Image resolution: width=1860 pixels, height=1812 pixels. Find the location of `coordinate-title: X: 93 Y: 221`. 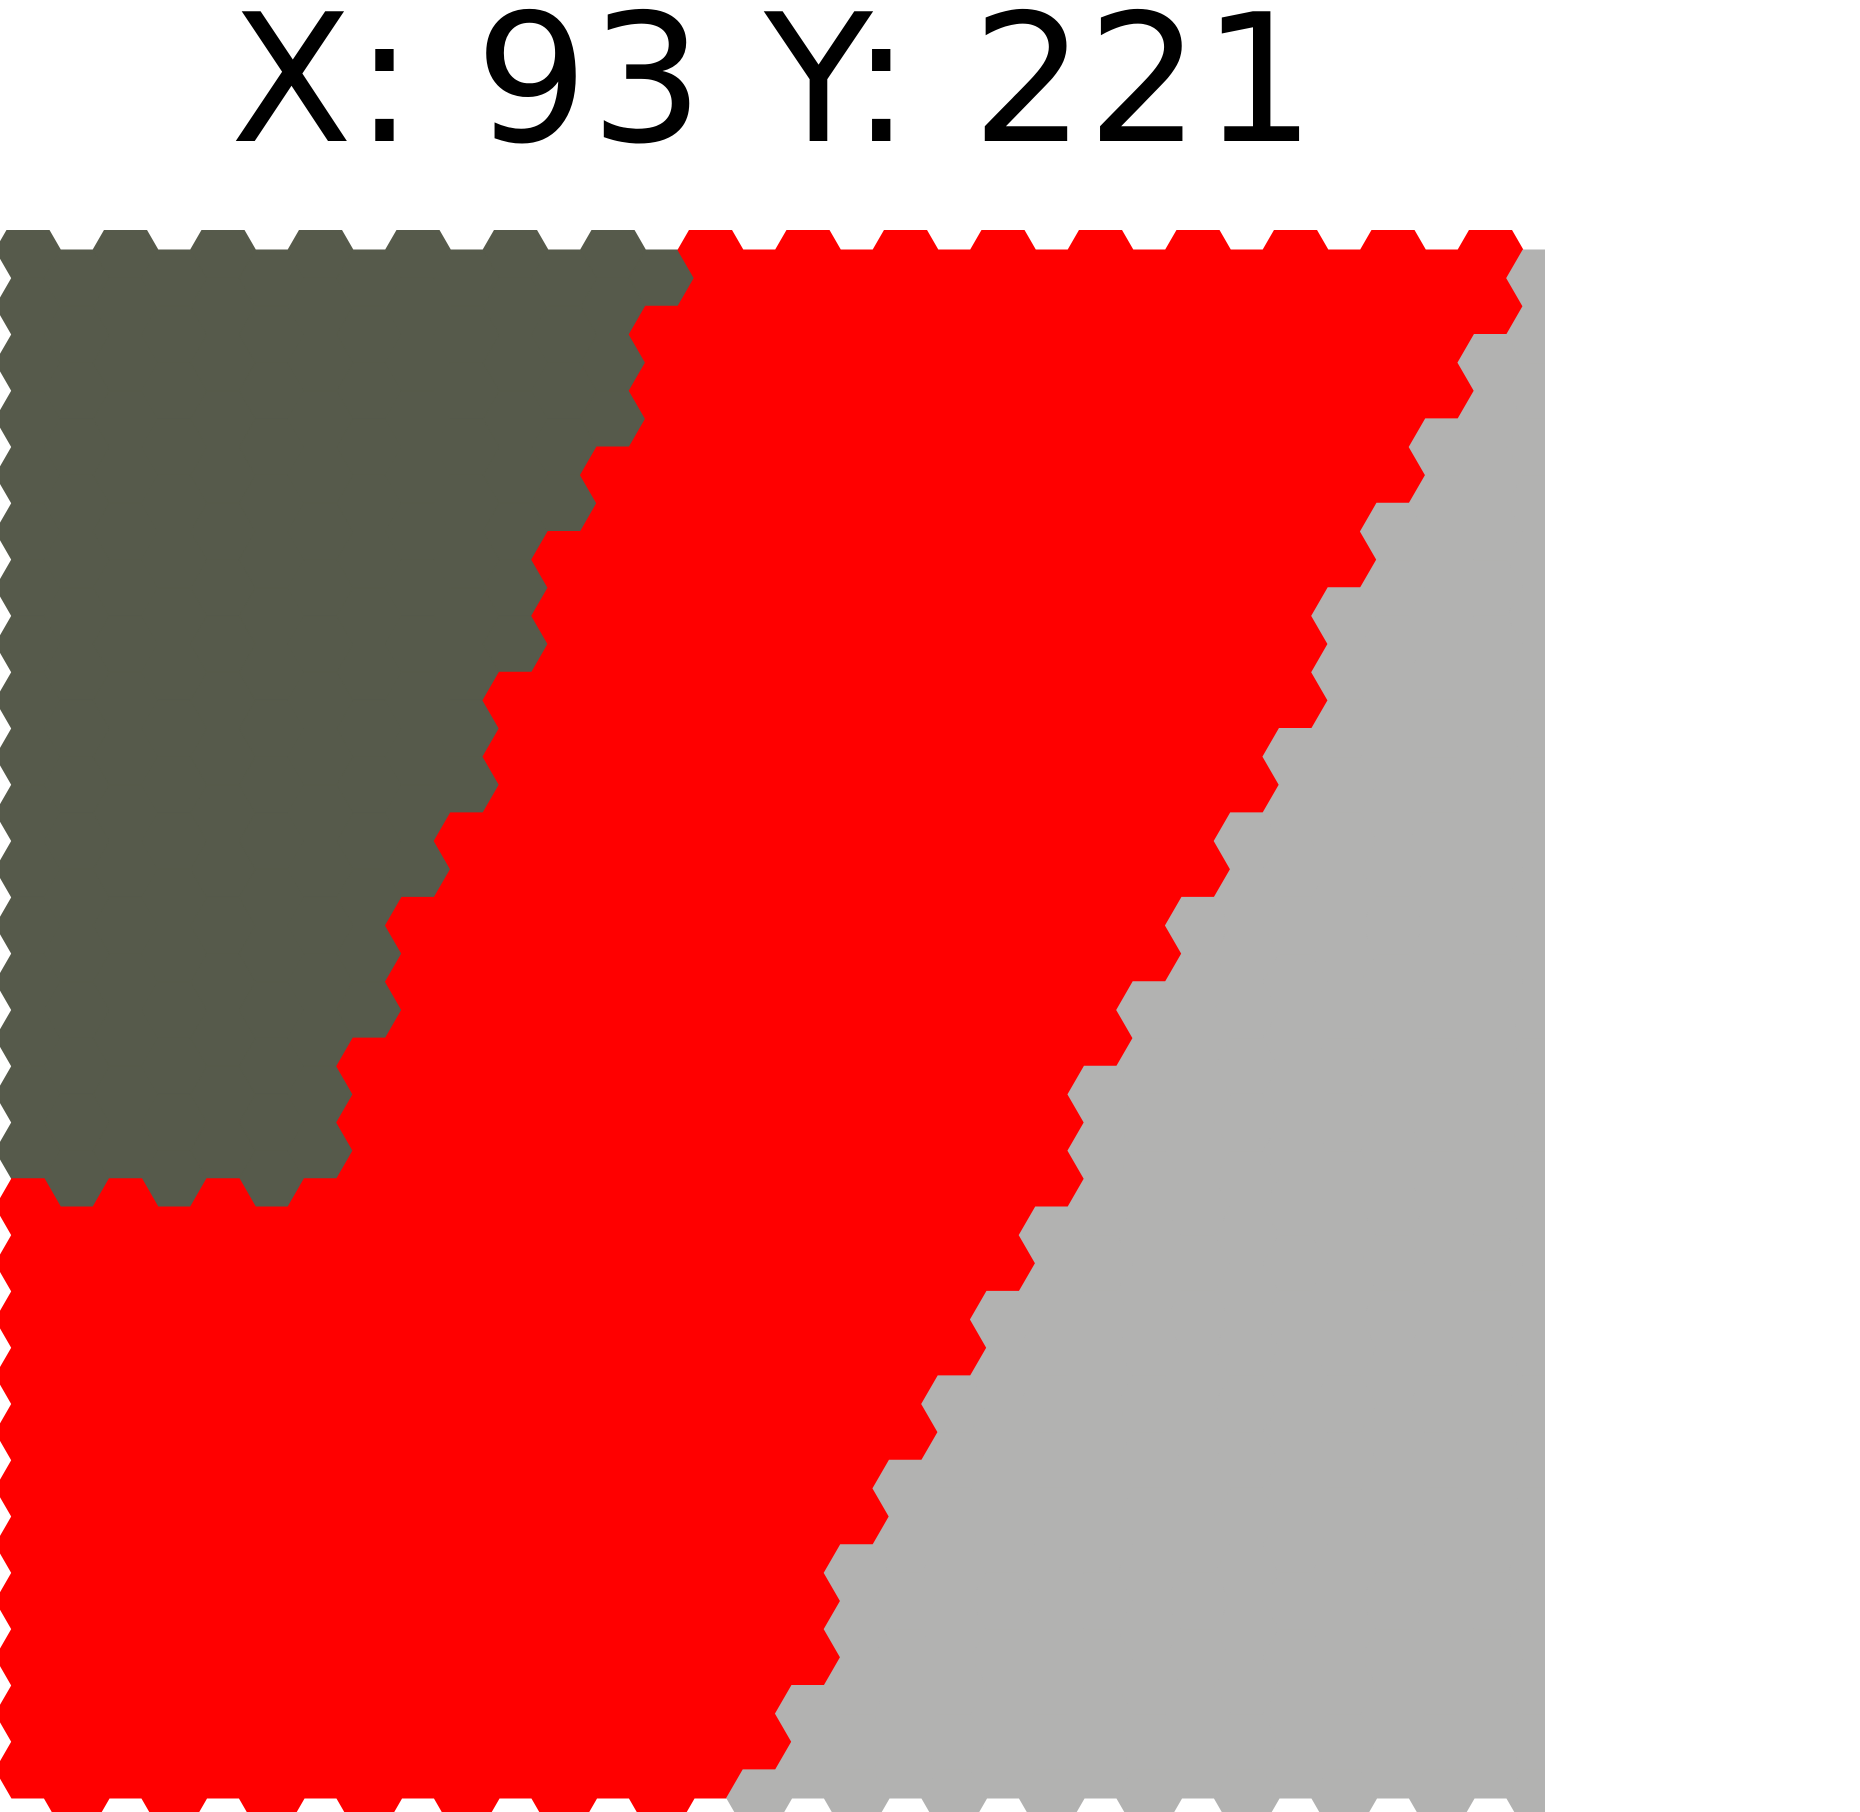

coordinate-title: X: 93 Y: 221 is located at coordinates (774, 84).